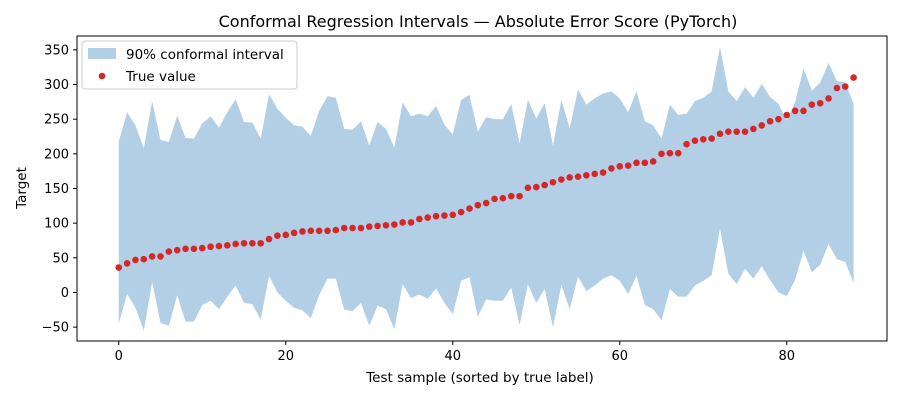 This screenshot has width=900, height=400. Describe the element at coordinates (102, 53) in the screenshot. I see `legend-swatch-interval` at that location.